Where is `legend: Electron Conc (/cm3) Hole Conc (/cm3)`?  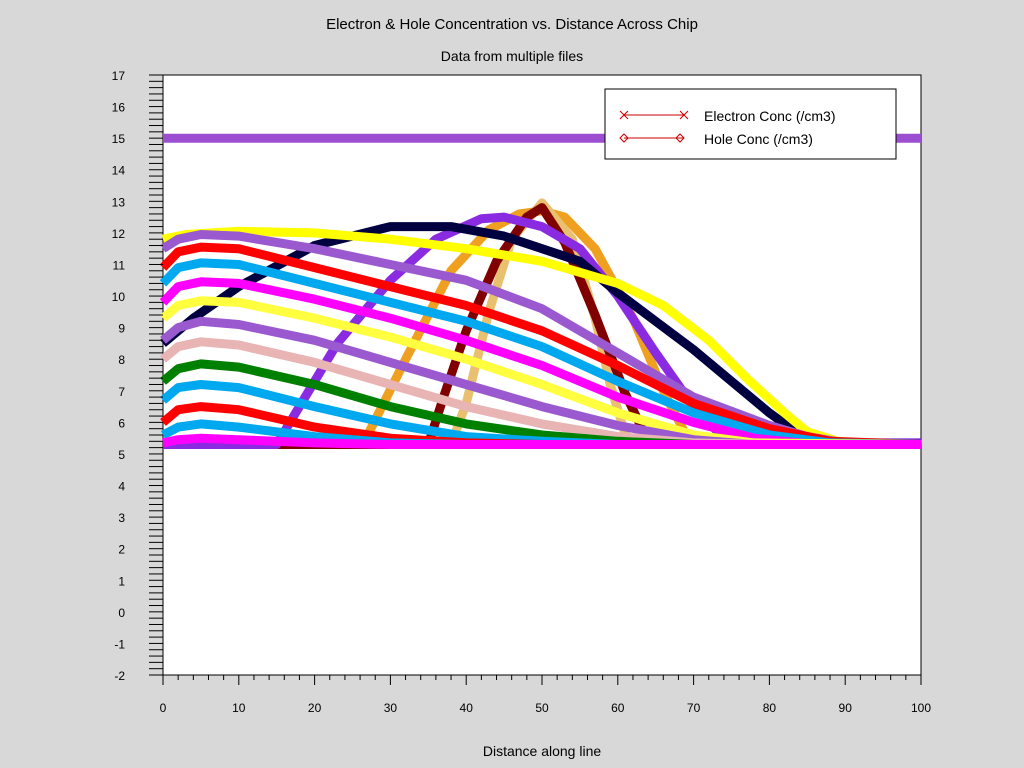
legend: Electron Conc (/cm3) Hole Conc (/cm3) is located at coordinates (750, 124).